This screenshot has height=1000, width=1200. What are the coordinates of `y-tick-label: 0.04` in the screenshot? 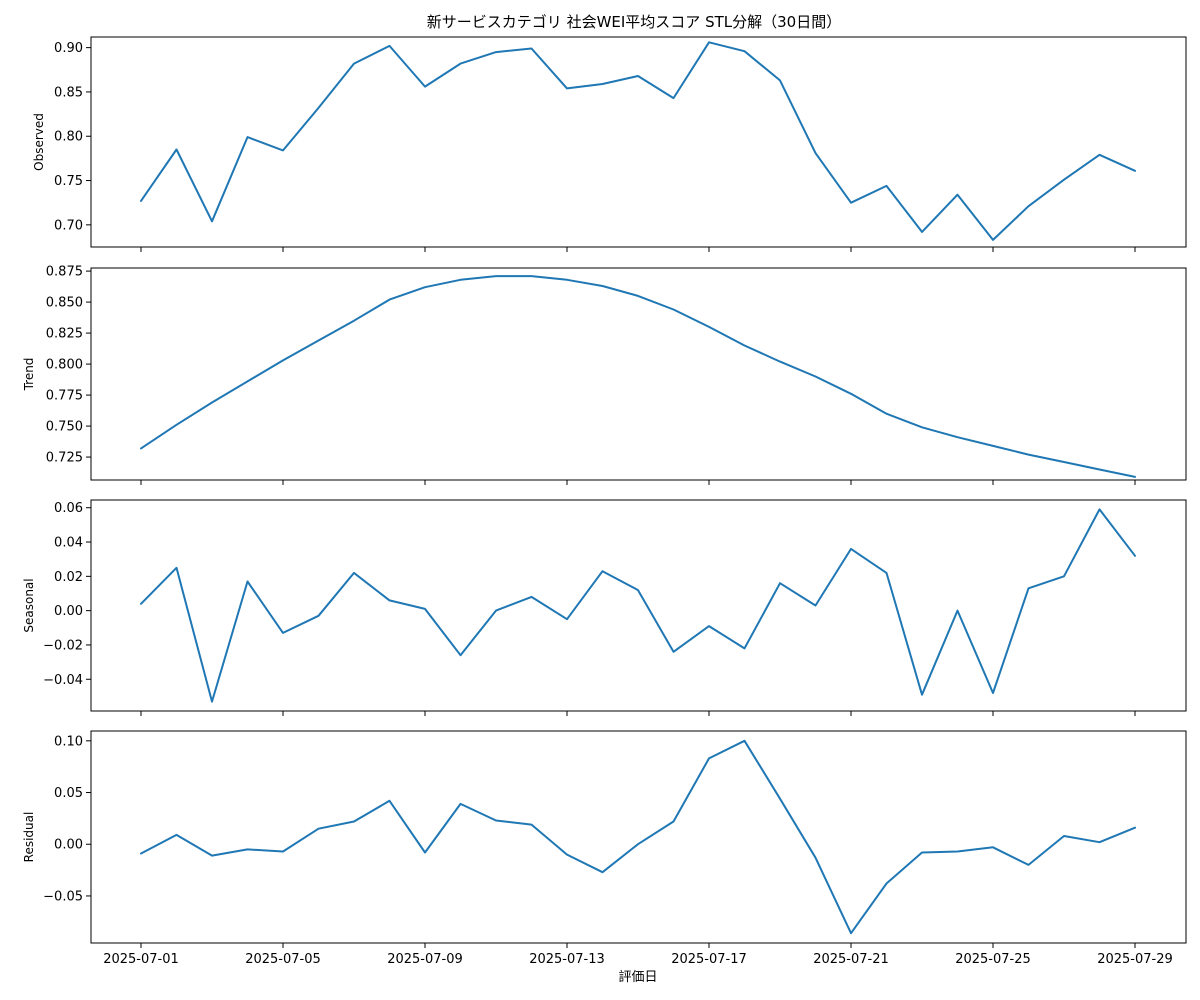 It's located at (68, 543).